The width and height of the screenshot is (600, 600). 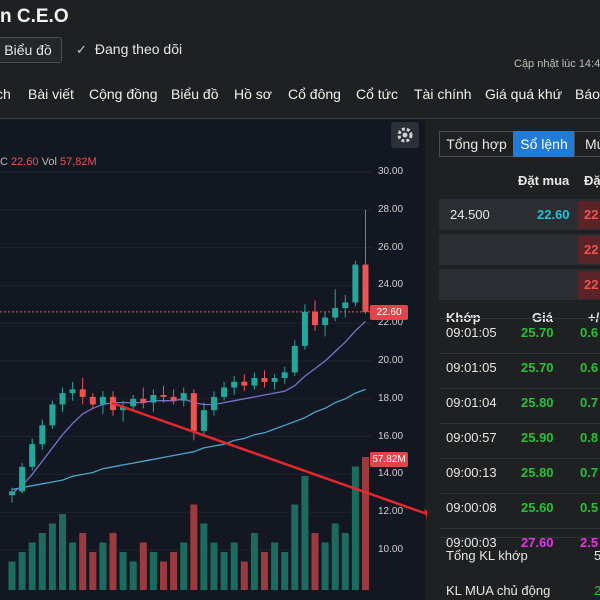 I want to click on trade-time: 09:01:04, so click(x=471, y=402).